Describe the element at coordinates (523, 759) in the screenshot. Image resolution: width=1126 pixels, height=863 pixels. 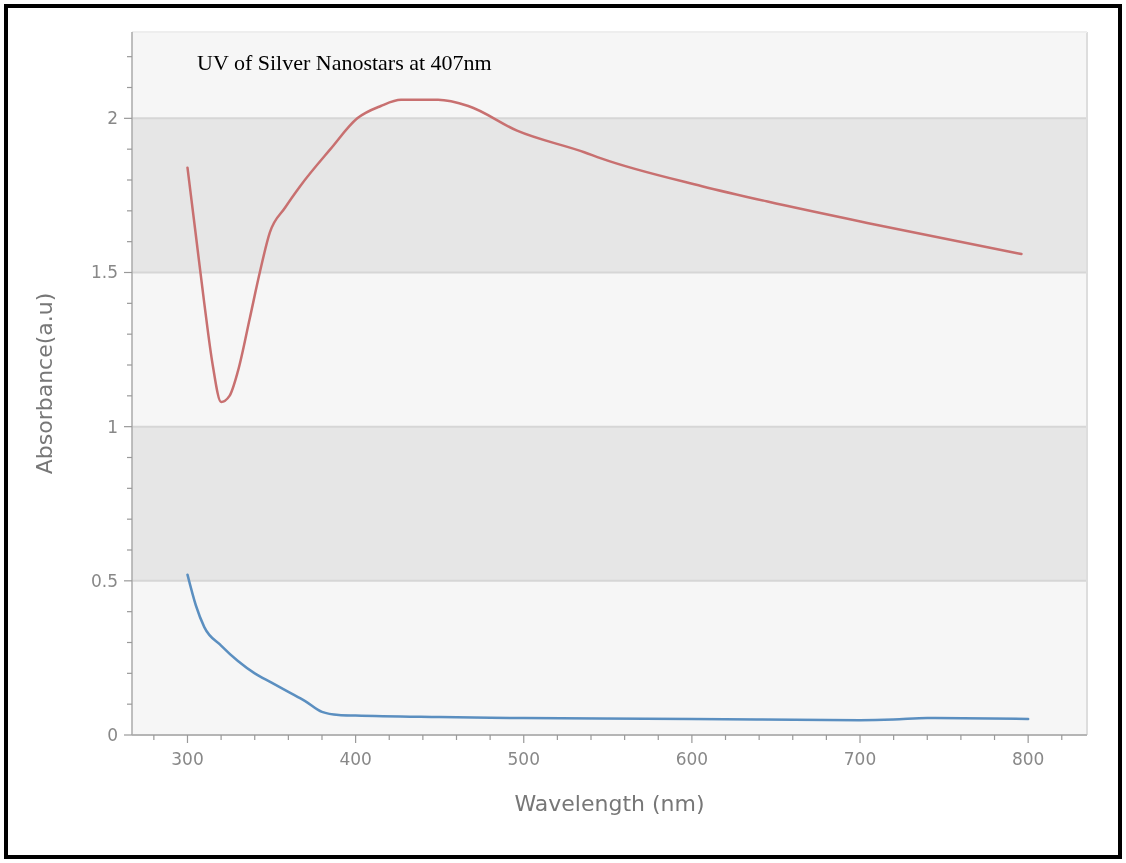
I see `x-tick-label: 500` at that location.